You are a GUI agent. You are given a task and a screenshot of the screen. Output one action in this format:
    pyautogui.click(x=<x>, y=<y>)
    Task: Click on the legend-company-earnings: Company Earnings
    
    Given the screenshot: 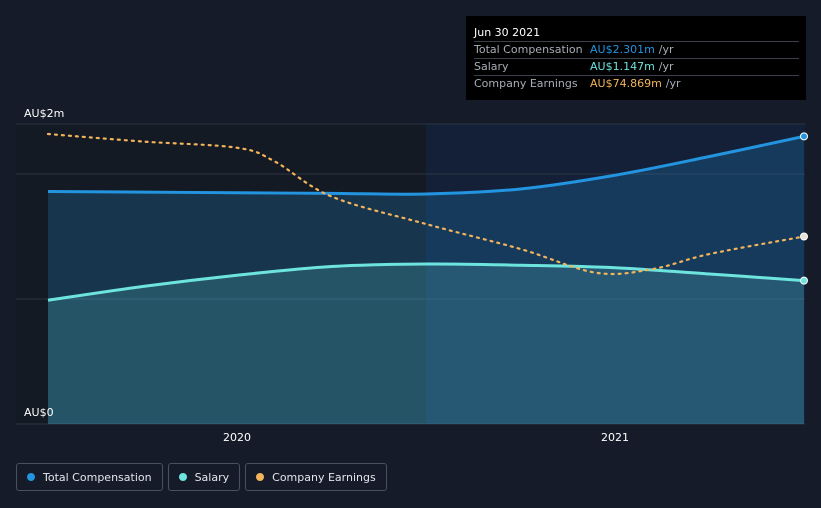 What is the action you would take?
    pyautogui.click(x=316, y=477)
    